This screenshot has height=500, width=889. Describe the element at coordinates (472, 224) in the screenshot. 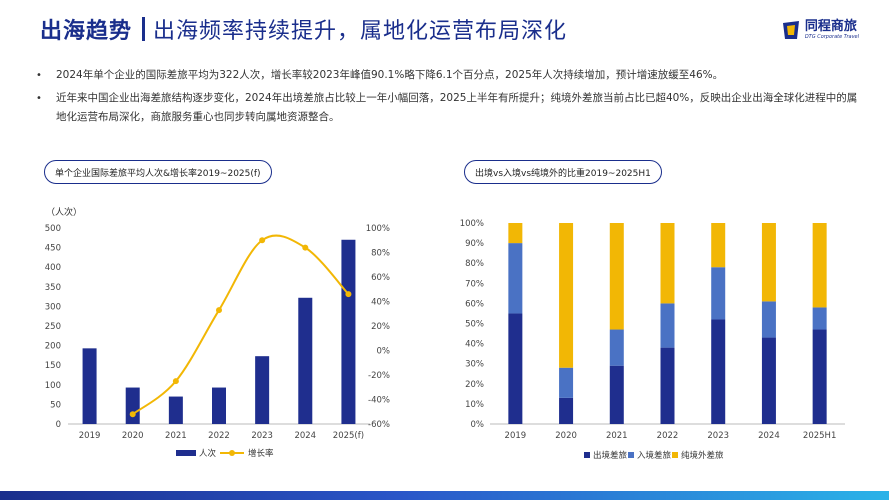

I see `y-tick-label: 100%` at that location.